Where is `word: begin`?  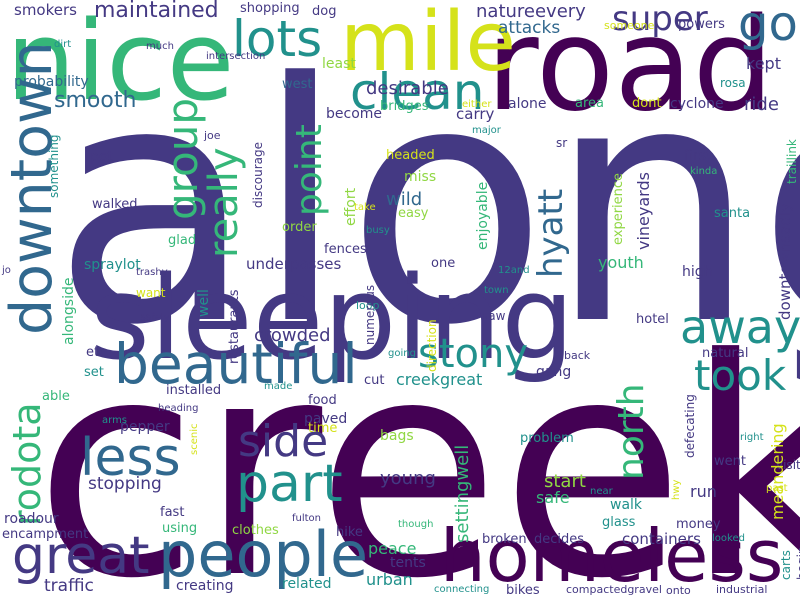
word: begin is located at coordinates (797, 563).